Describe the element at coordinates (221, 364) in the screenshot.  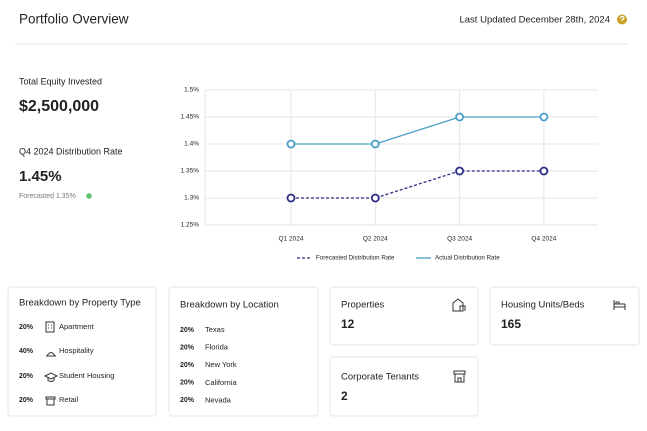
I see `row-label: New York` at that location.